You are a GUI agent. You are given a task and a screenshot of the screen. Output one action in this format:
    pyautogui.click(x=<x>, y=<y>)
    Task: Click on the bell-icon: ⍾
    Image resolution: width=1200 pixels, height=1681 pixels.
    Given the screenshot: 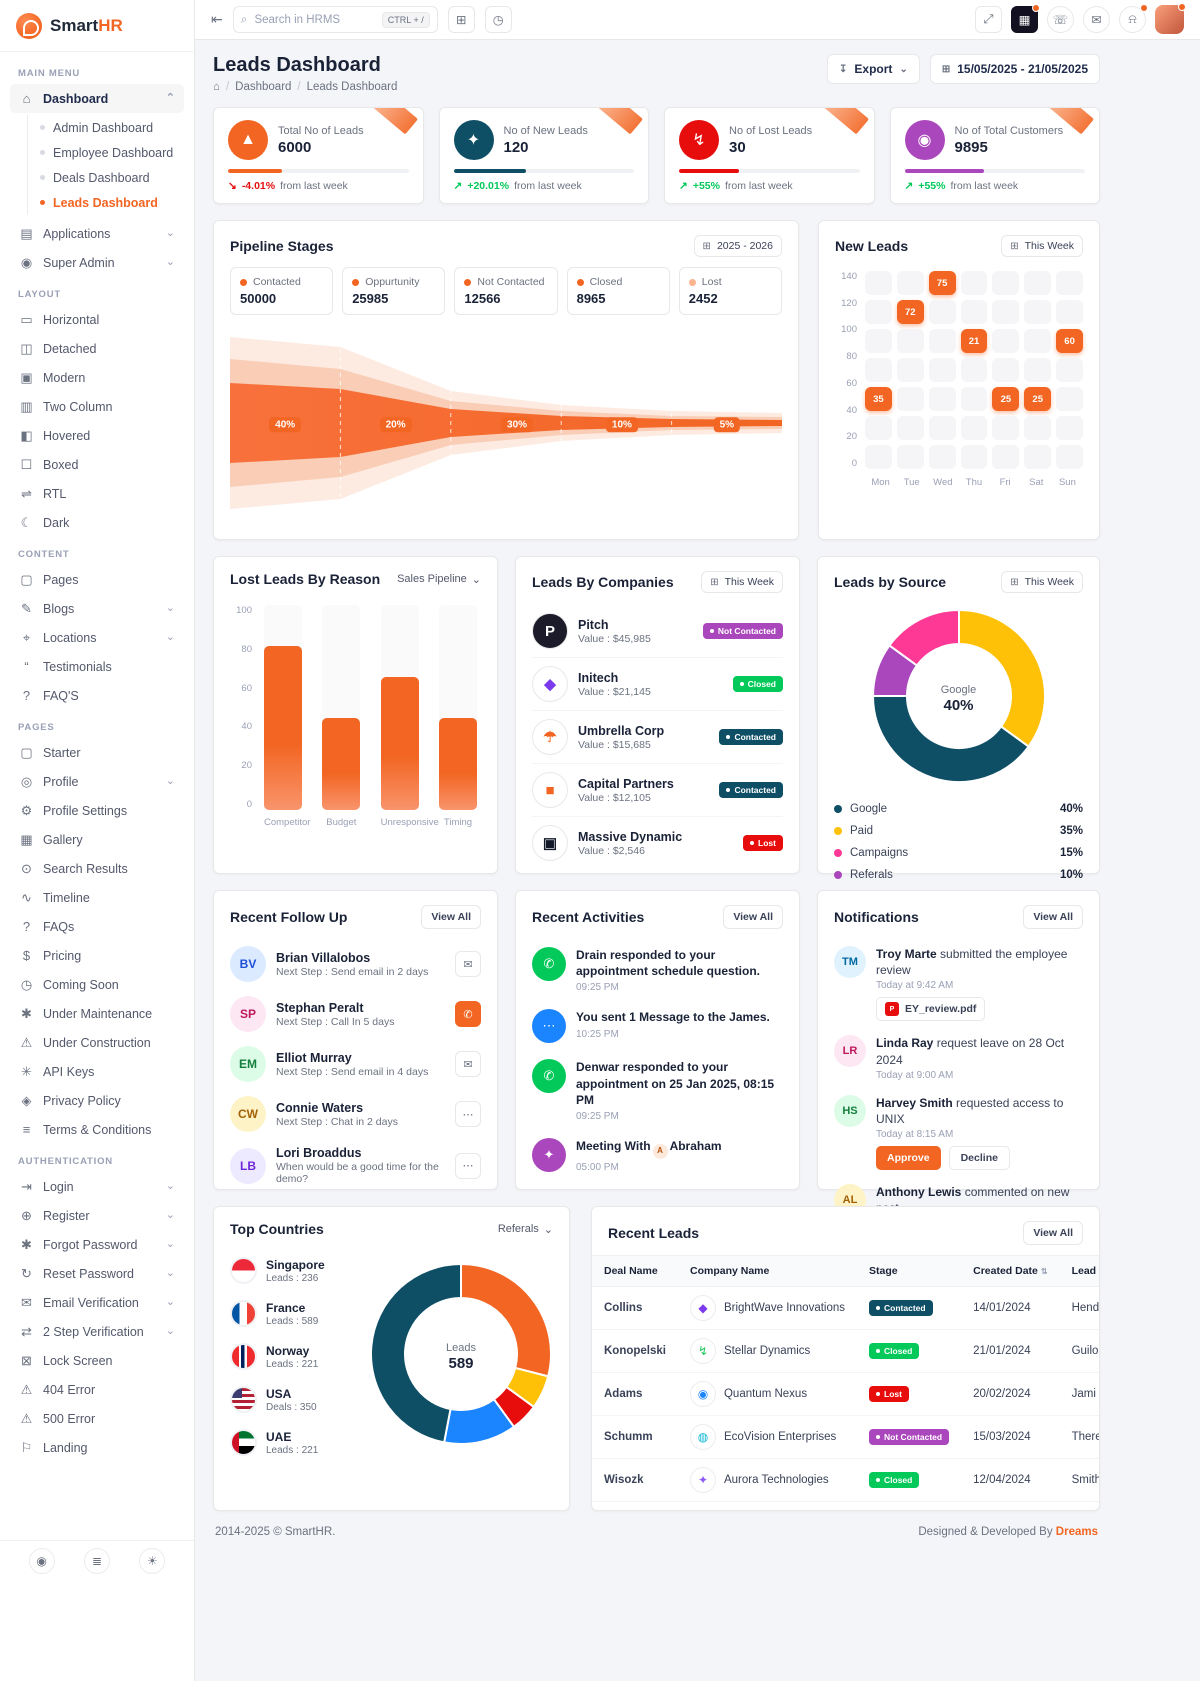 What is the action you would take?
    pyautogui.click(x=1133, y=18)
    